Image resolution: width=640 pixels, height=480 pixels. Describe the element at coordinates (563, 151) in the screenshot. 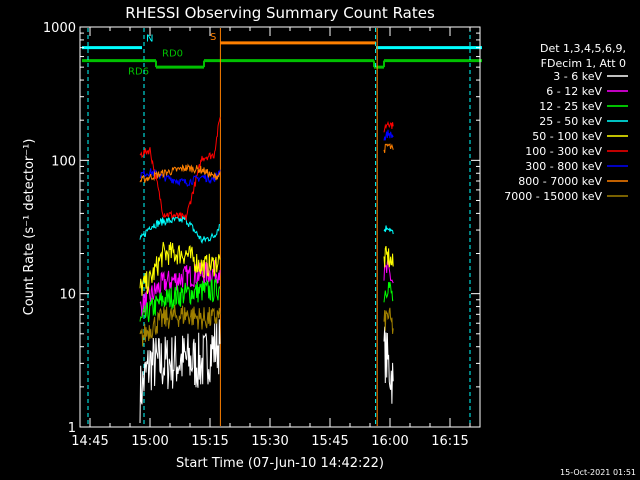

I see `legend-label: 100 - 300 keV` at that location.